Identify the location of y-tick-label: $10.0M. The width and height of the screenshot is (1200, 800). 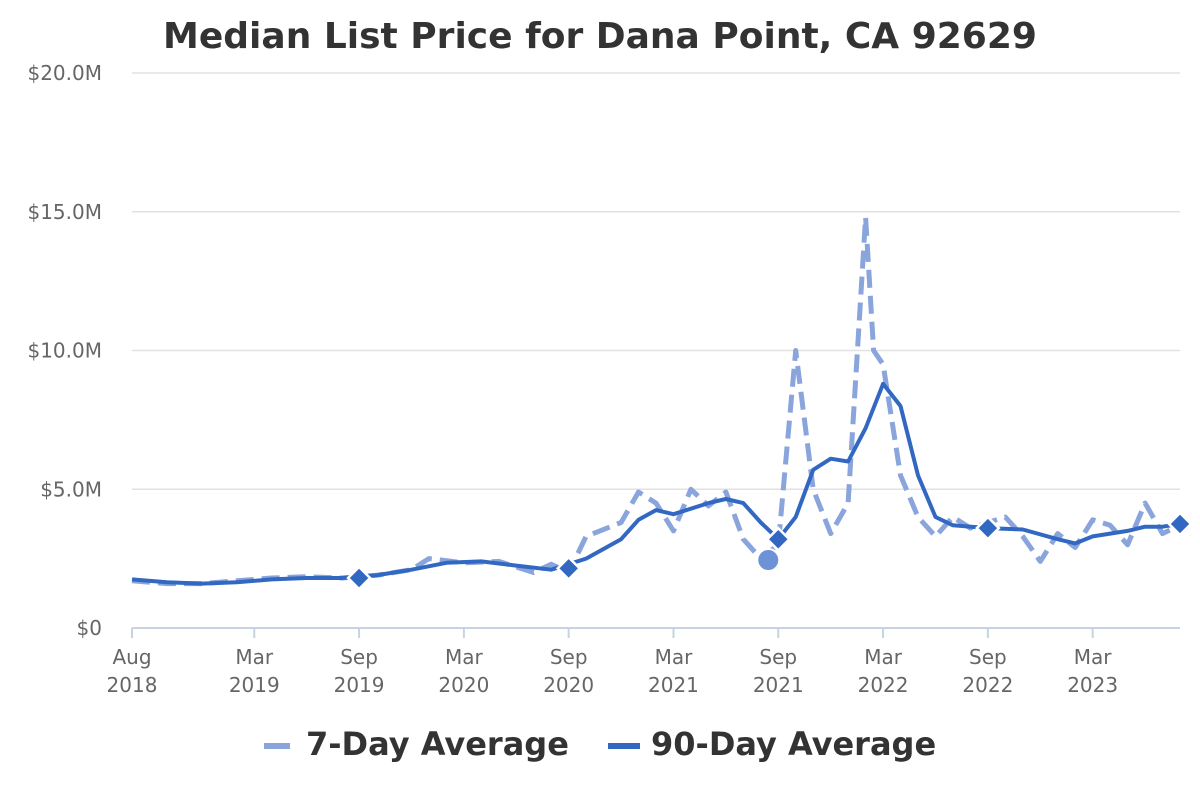
(64, 351).